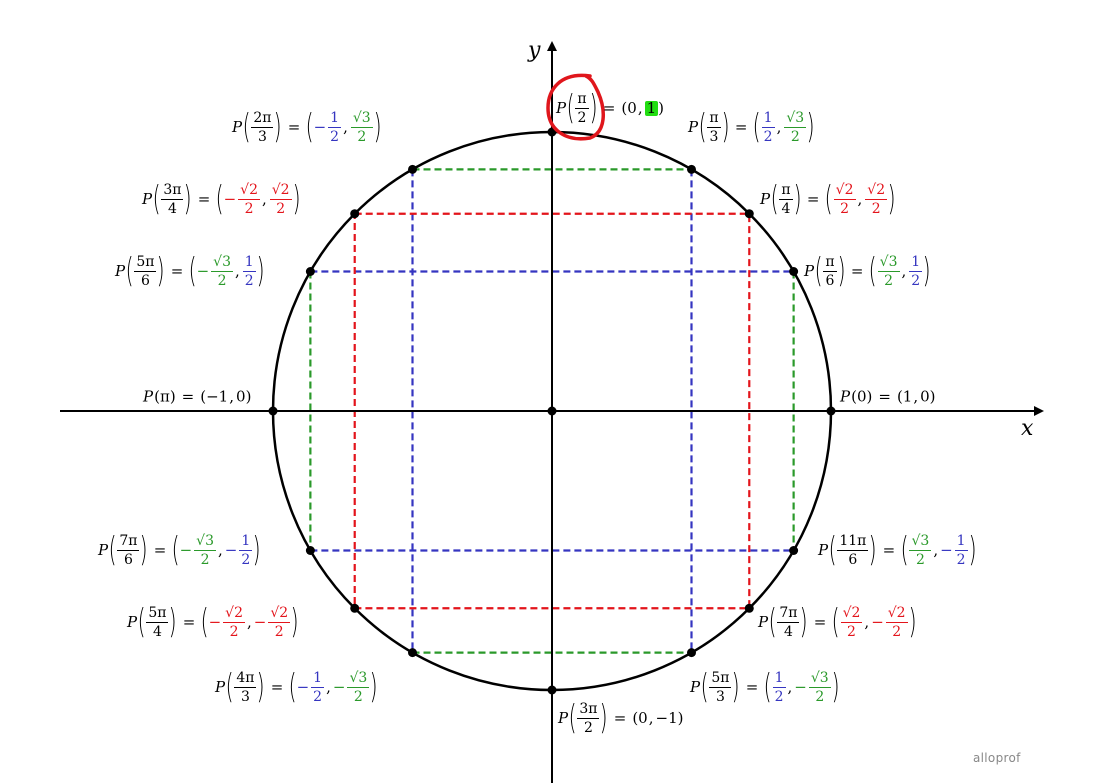  What do you see at coordinates (888, 271) in the screenshot?
I see `x-coordinate-fraction: √3 2` at bounding box center [888, 271].